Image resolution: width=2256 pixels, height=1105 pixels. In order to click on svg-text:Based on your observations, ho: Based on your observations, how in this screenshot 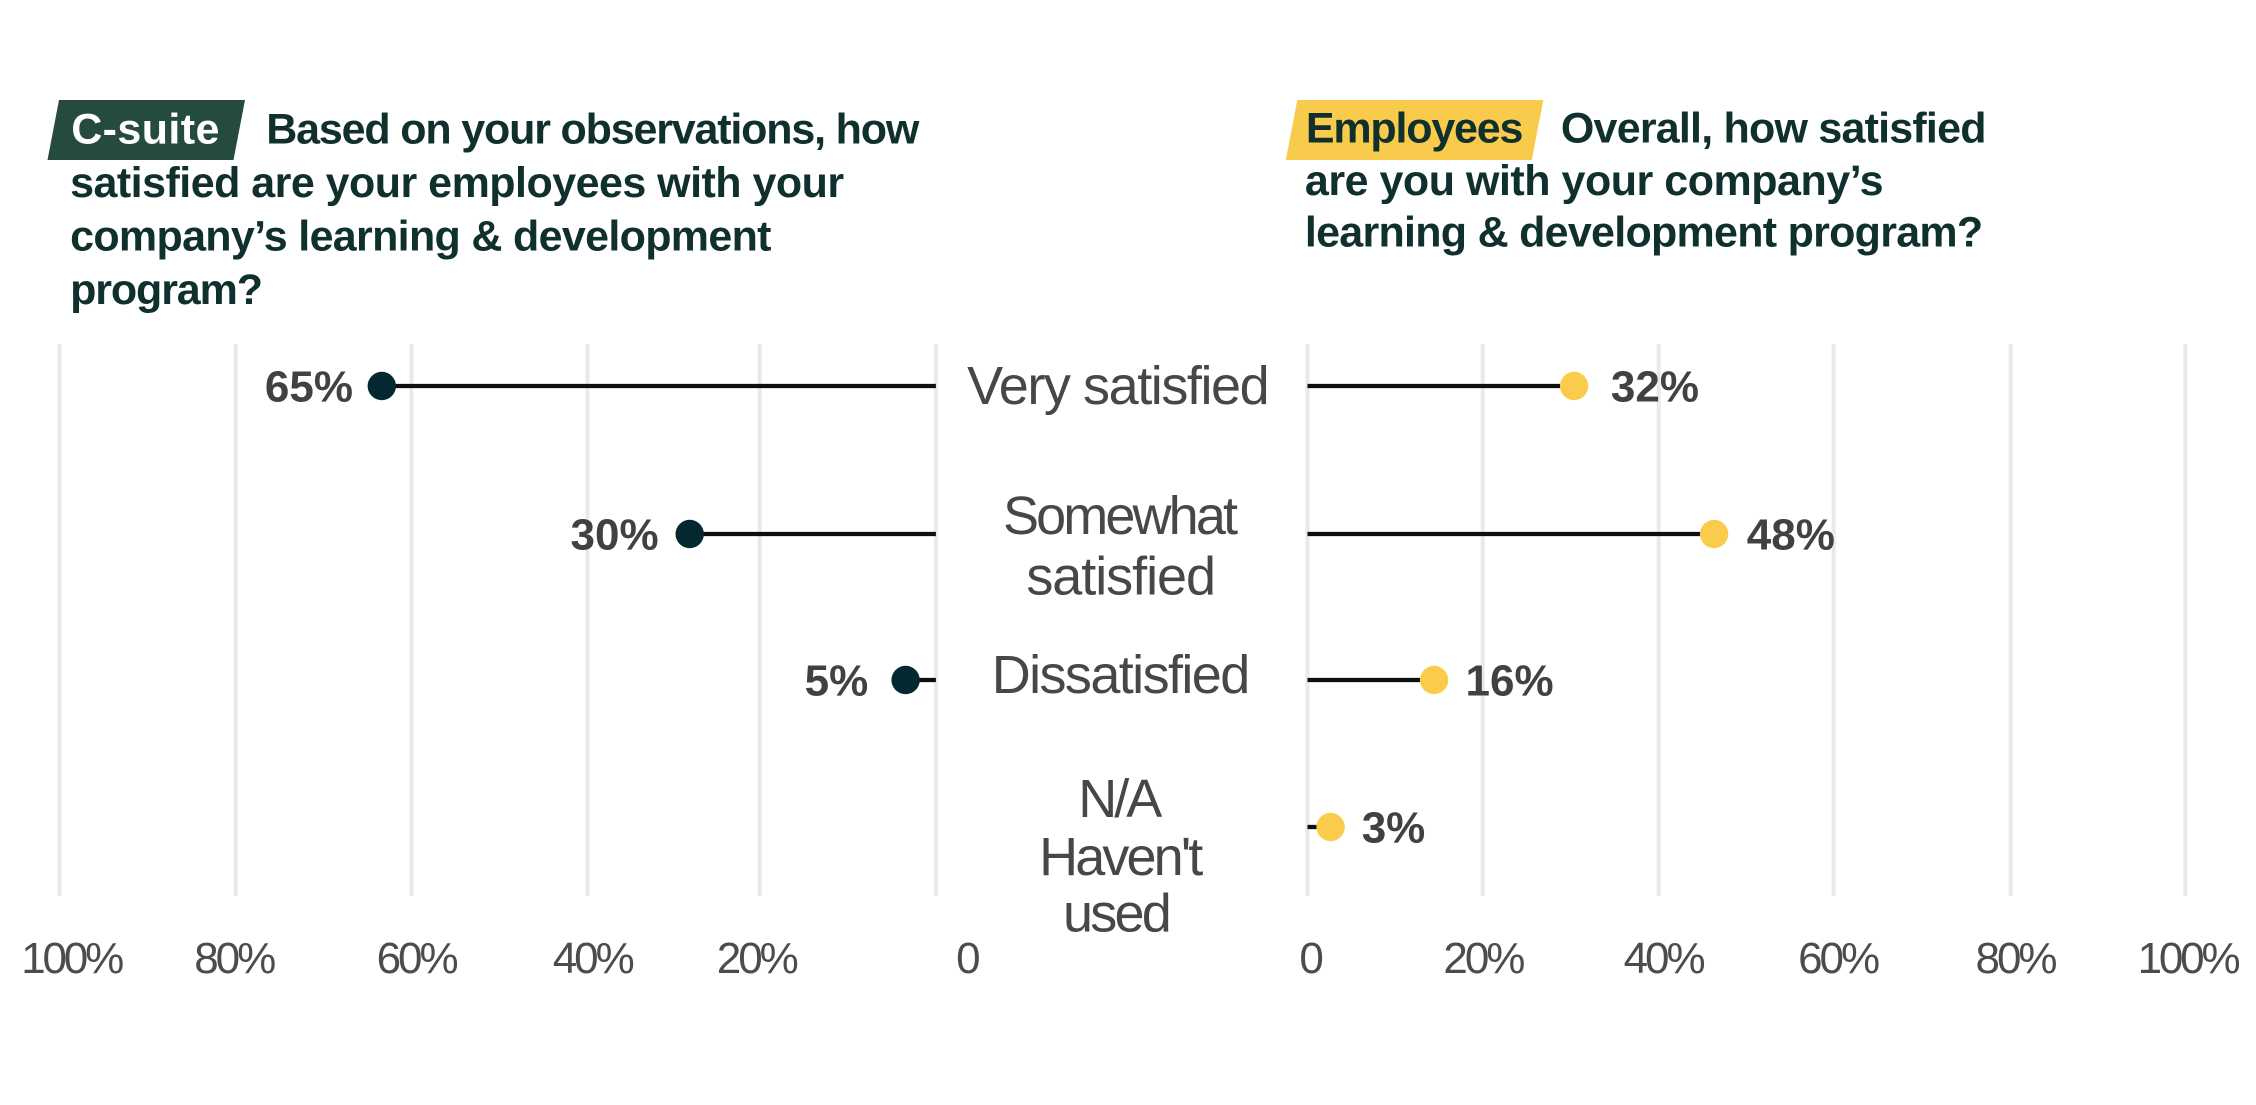, I will do `click(593, 130)`.